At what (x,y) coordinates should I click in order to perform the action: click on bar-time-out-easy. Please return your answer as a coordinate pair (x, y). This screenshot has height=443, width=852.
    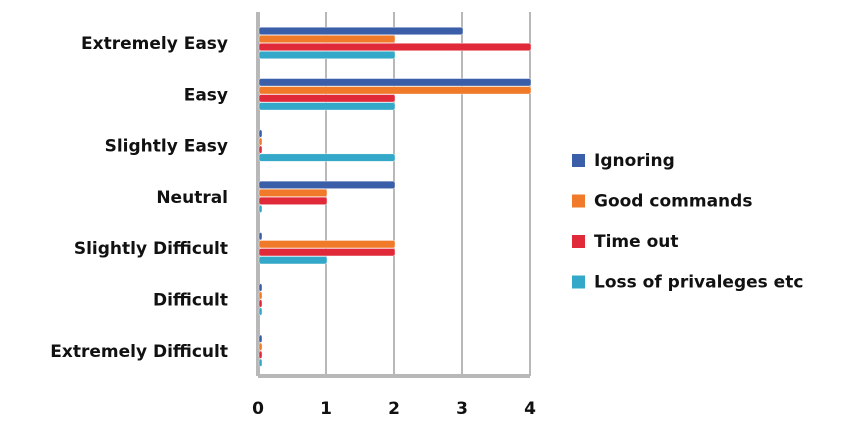
    Looking at the image, I should click on (327, 98).